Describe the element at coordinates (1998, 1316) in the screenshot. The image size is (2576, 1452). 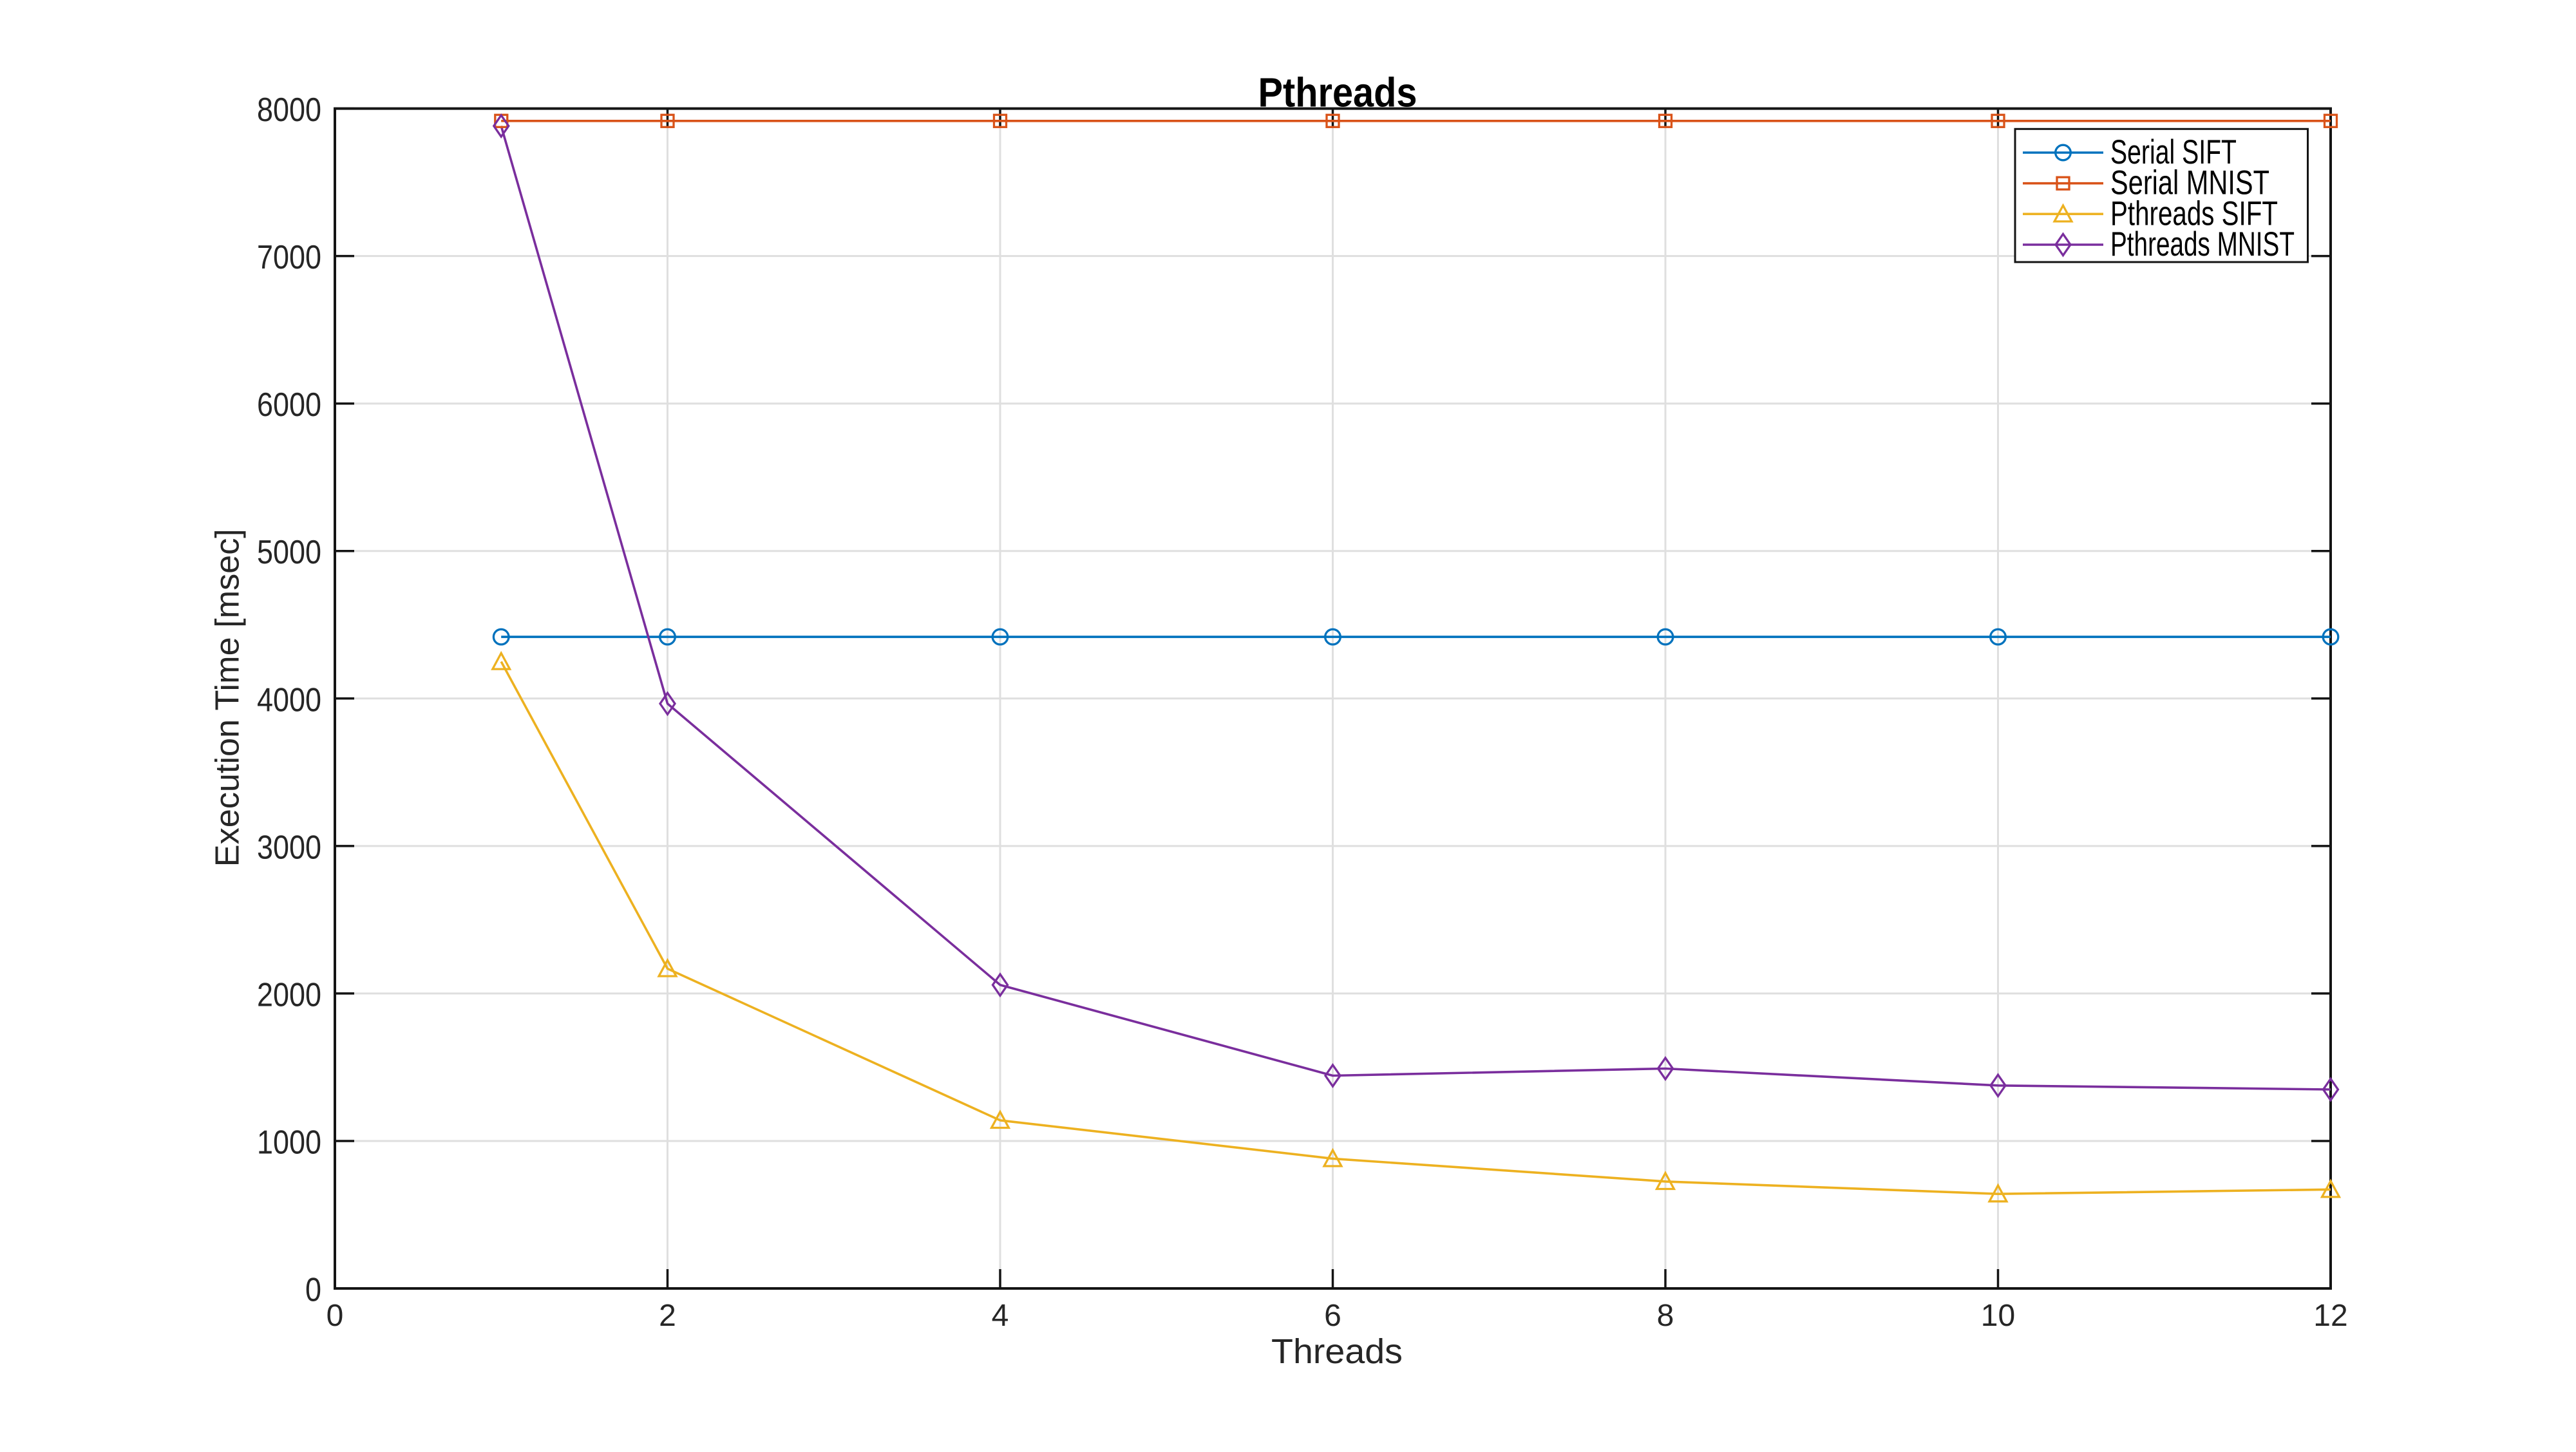
I see `svg-text: 10` at that location.